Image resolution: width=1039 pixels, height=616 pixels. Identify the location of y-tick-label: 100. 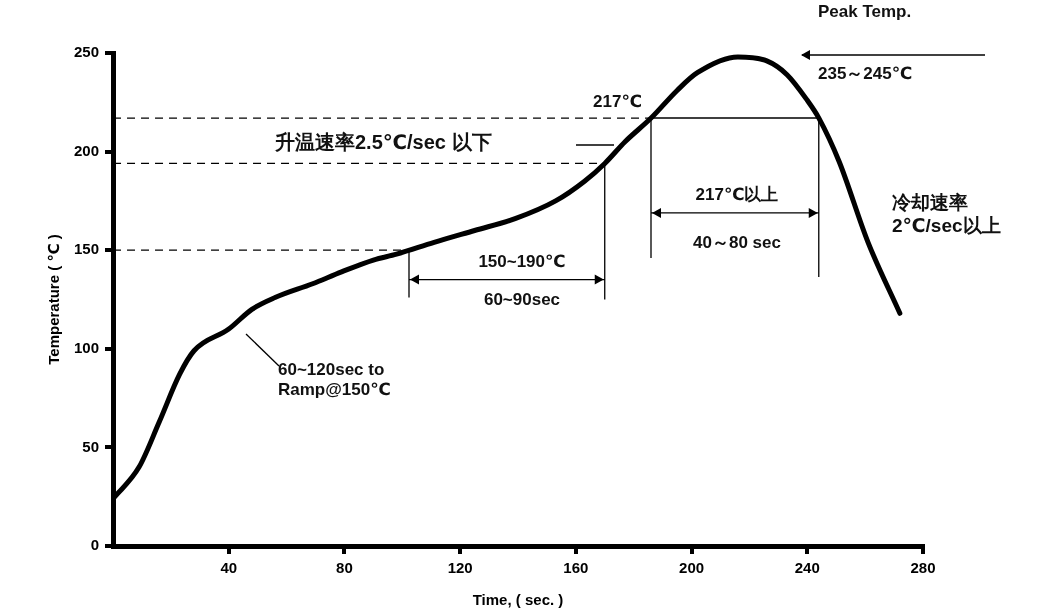
(87, 347).